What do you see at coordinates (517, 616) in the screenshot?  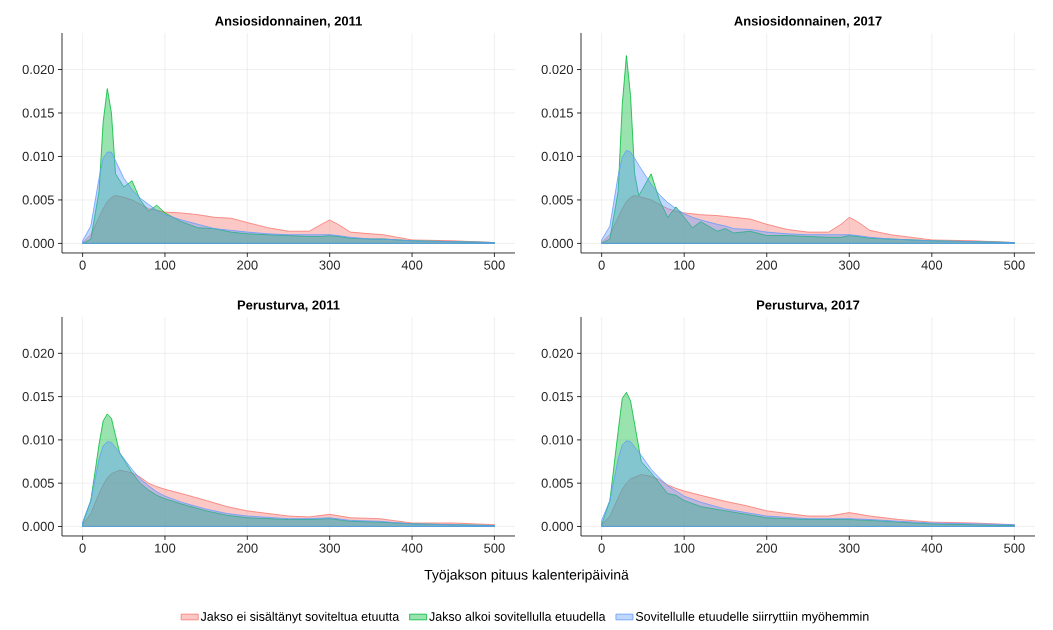 I see `legend-label: Jakso alkoi sovitellulla etuudella` at bounding box center [517, 616].